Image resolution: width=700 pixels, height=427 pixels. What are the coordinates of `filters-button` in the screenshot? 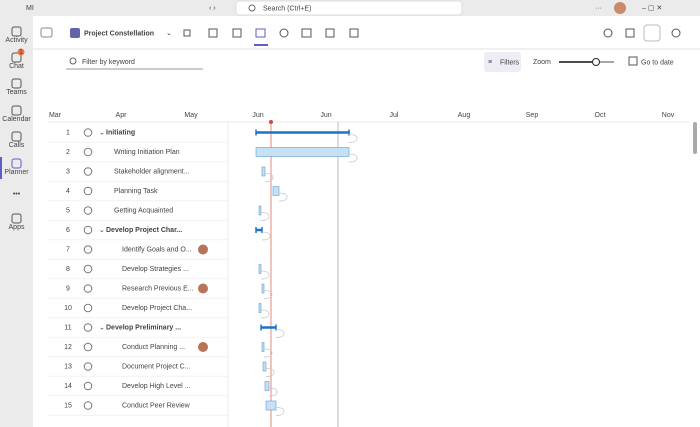 It's located at (502, 62).